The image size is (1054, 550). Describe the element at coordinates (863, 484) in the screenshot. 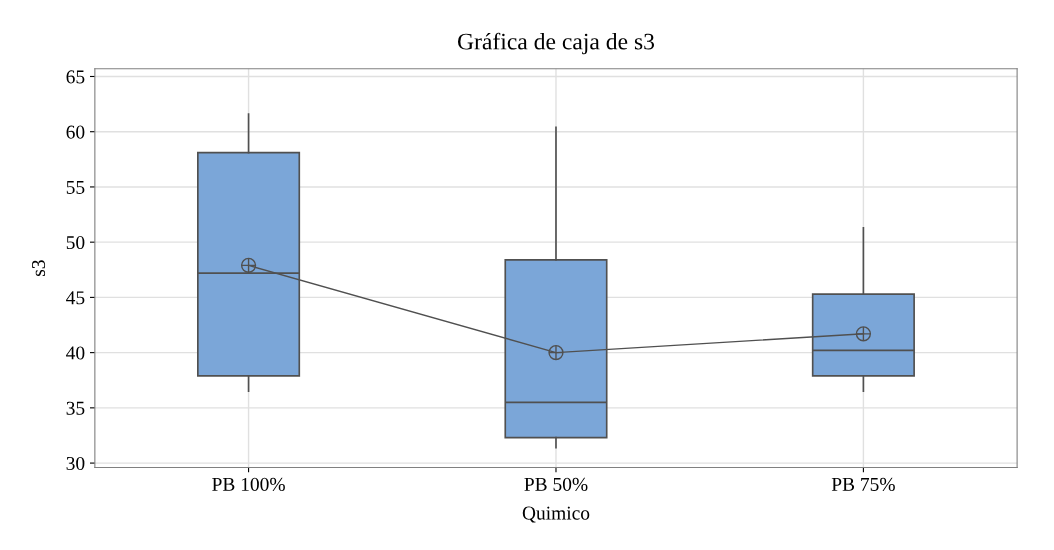

I see `x-tick-label: PB 75%` at that location.